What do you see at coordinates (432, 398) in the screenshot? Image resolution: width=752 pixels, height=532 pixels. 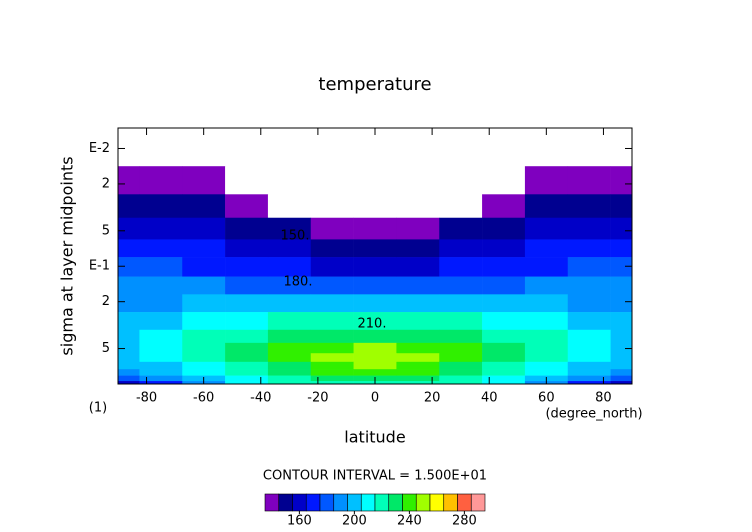 I see `x-tick-label: 20` at bounding box center [432, 398].